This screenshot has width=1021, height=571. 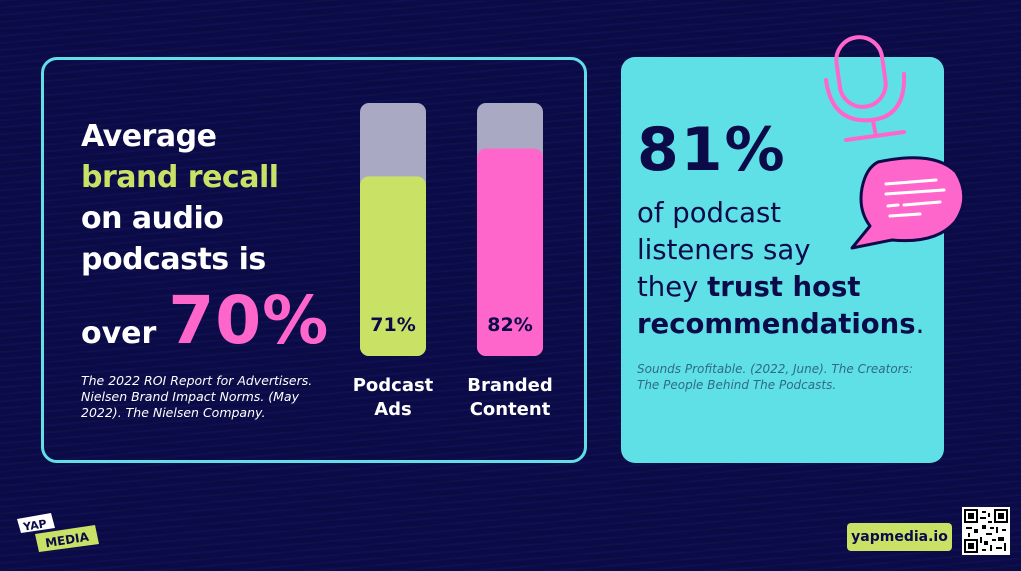 I want to click on yap-media-logo: YAP MEDIA, so click(x=58, y=532).